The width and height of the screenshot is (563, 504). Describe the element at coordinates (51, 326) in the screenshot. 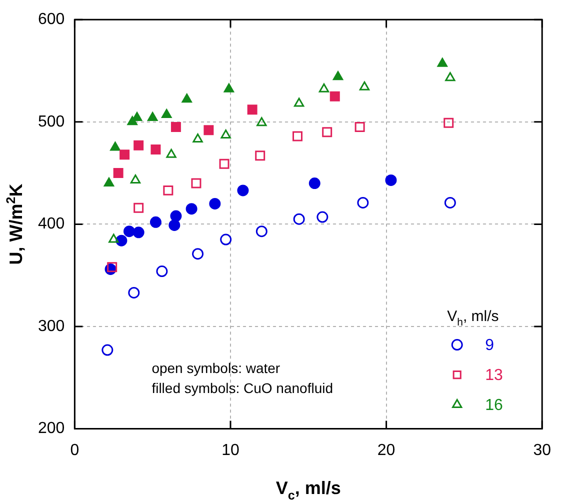

I see `y-tick-label: 300` at that location.